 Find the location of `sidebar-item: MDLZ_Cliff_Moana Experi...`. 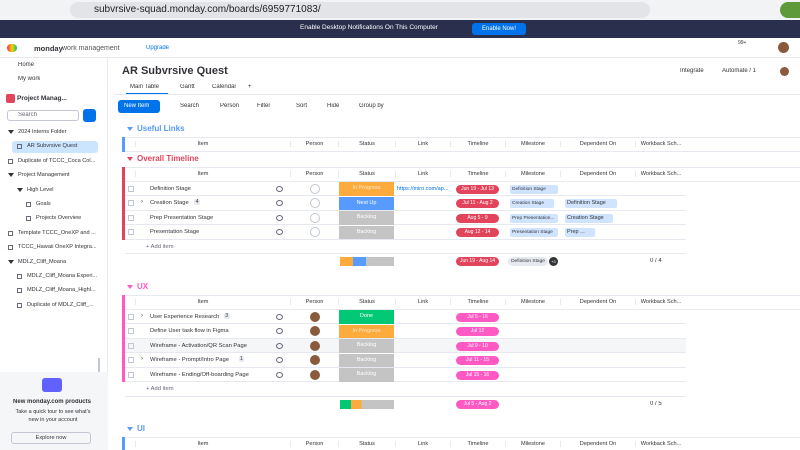

sidebar-item: MDLZ_Cliff_Moana Experi... is located at coordinates (62, 276).